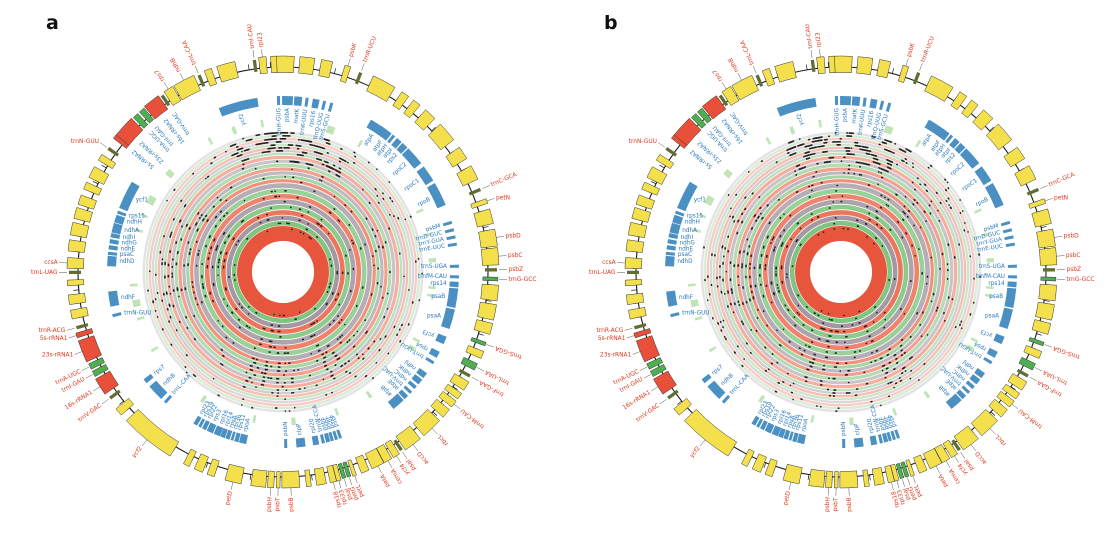  What do you see at coordinates (911, 50) in the screenshot?
I see `svg-text: psbK` at bounding box center [911, 50].